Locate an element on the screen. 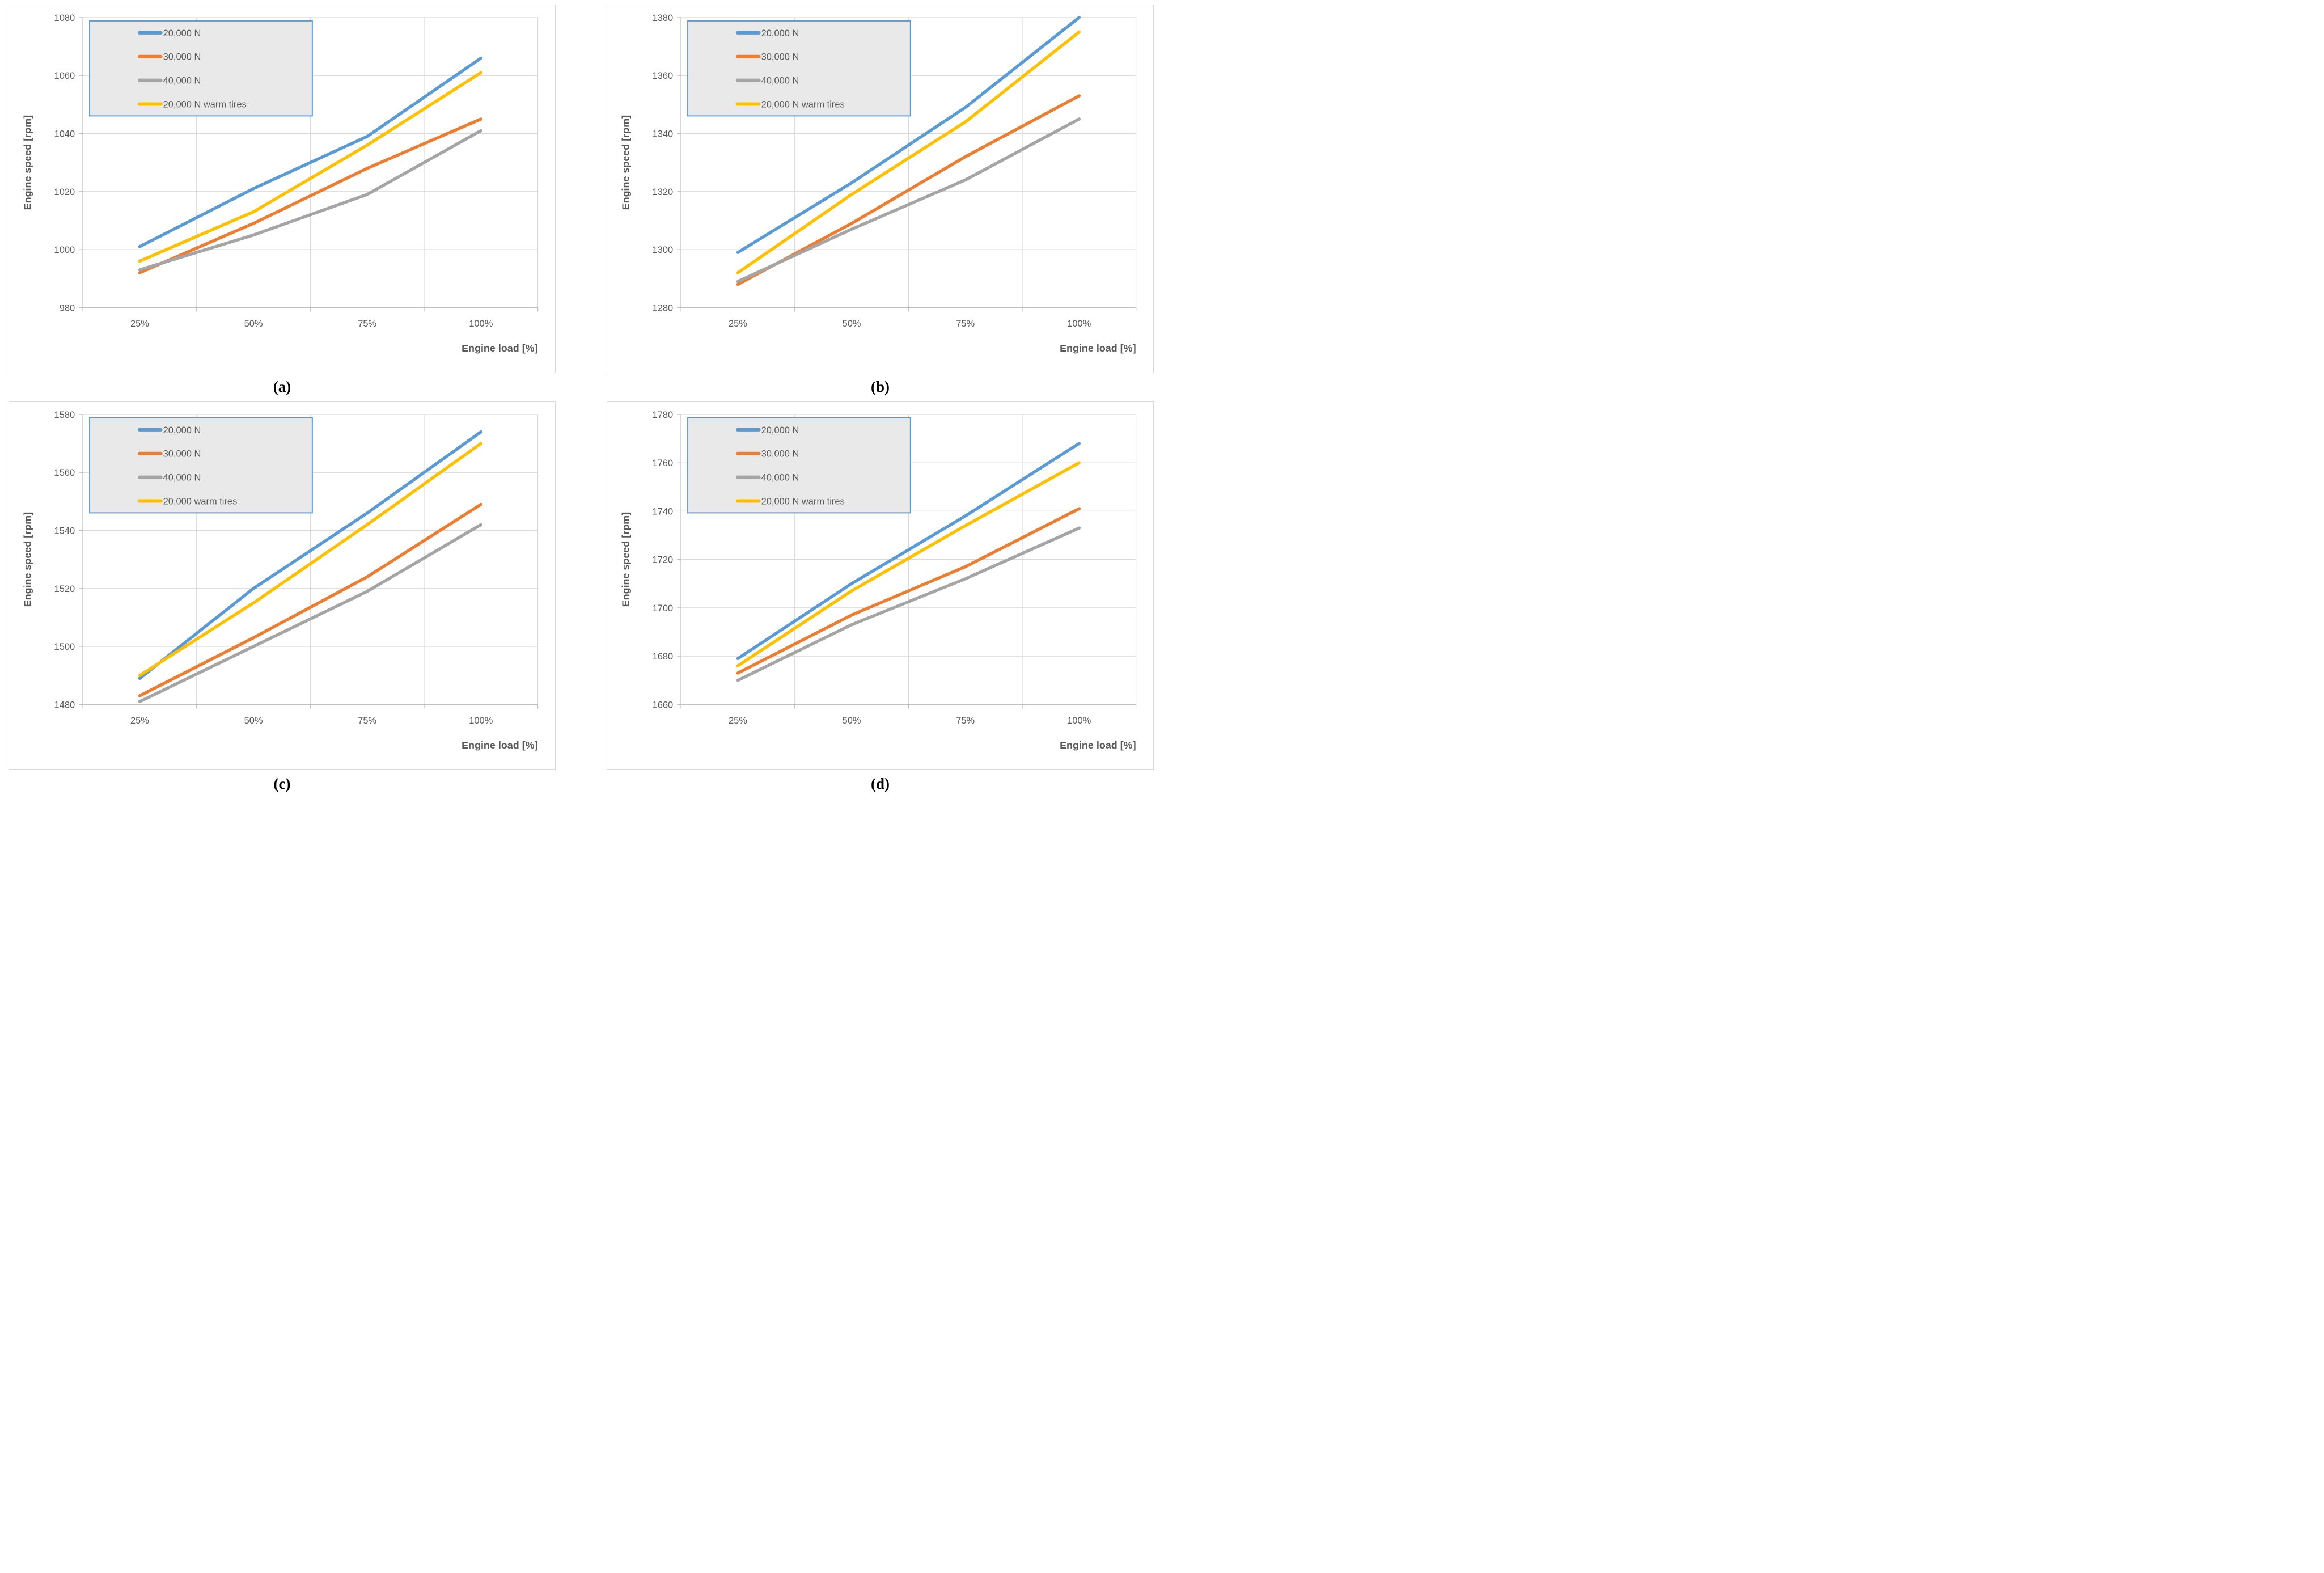 The height and width of the screenshot is (1573, 2324). y-tick-label: 1300 is located at coordinates (664, 250).